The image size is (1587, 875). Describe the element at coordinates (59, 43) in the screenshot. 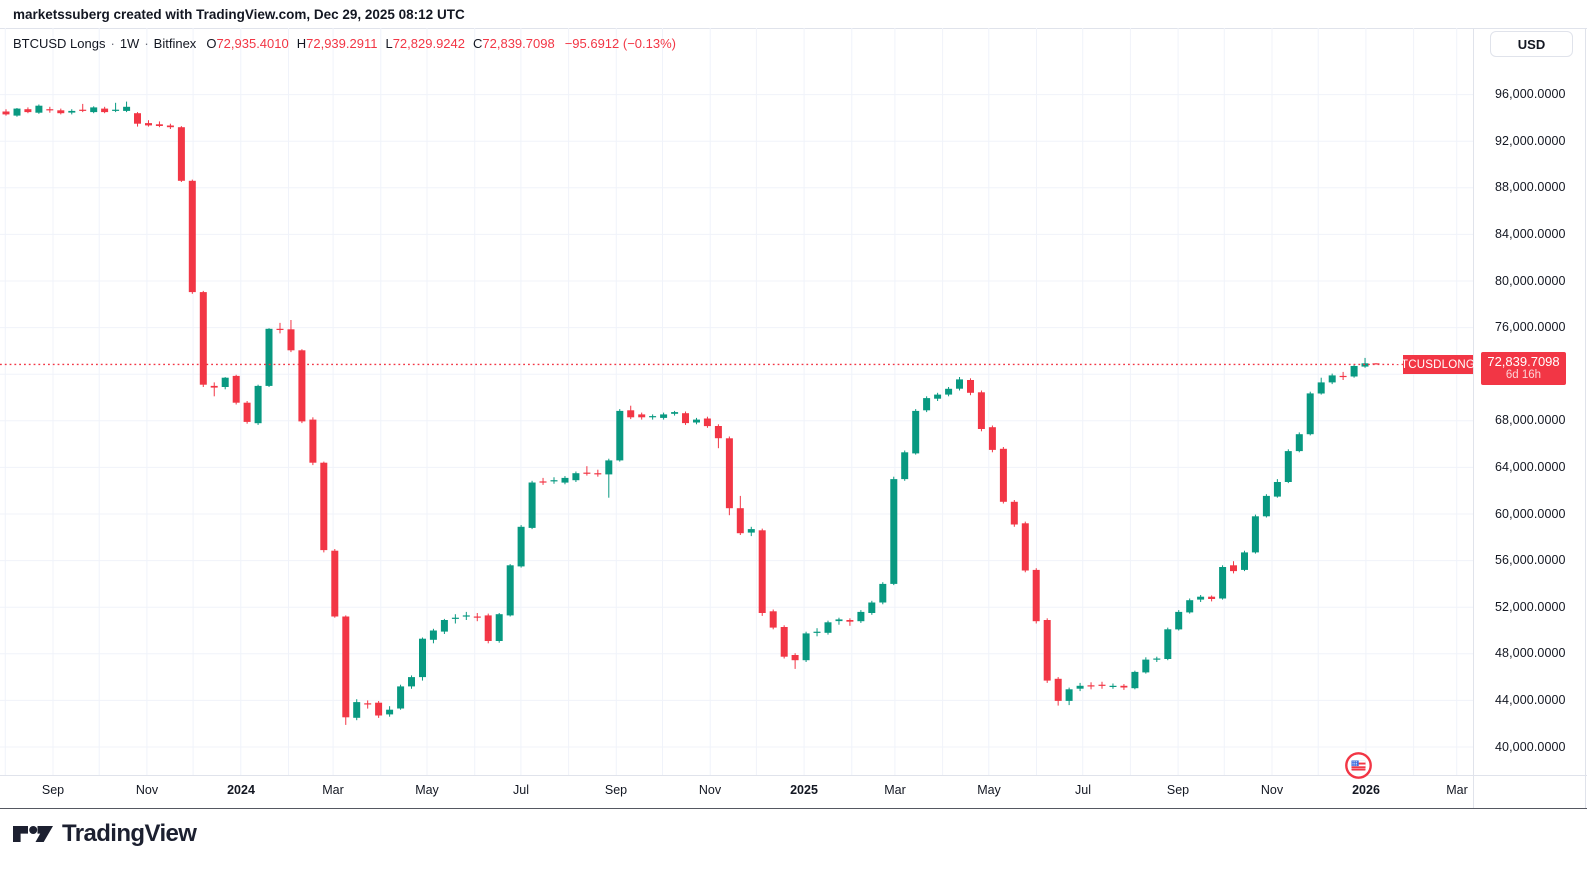

I see `legend-symbol: BTCUSD Longs` at that location.